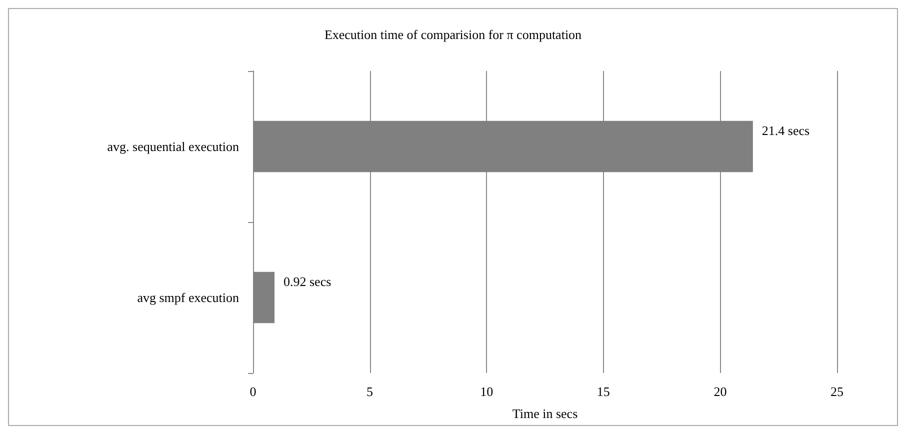  I want to click on x-tick-label: 15, so click(603, 391).